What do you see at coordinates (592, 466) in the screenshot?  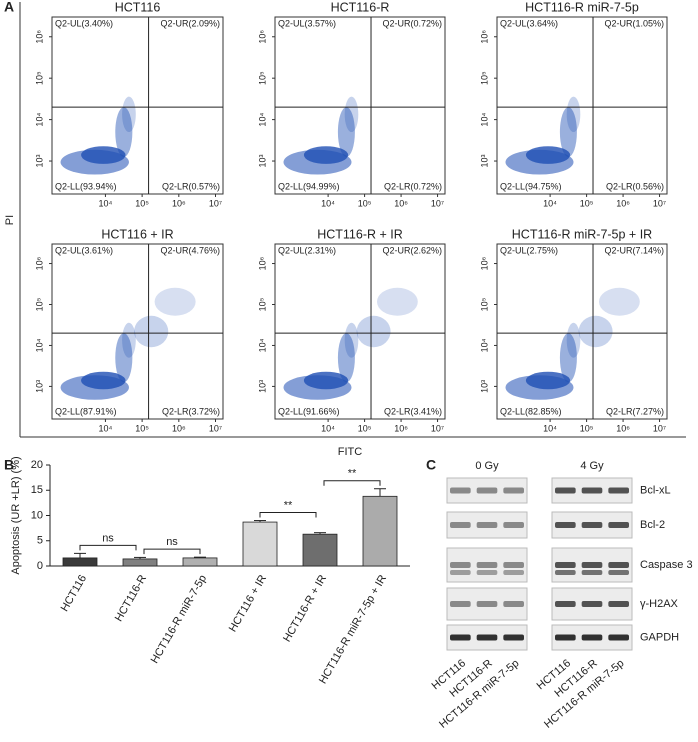 I see `group-label: 4 Gy` at bounding box center [592, 466].